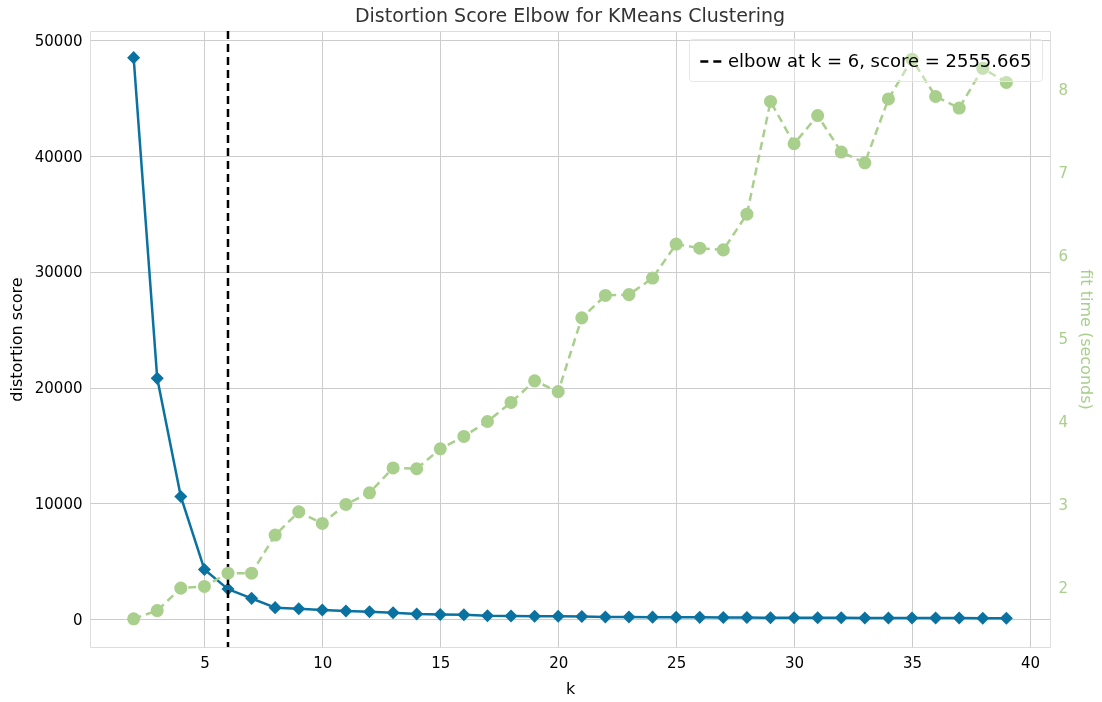  Describe the element at coordinates (58, 156) in the screenshot. I see `y-tick-label: 40000` at that location.